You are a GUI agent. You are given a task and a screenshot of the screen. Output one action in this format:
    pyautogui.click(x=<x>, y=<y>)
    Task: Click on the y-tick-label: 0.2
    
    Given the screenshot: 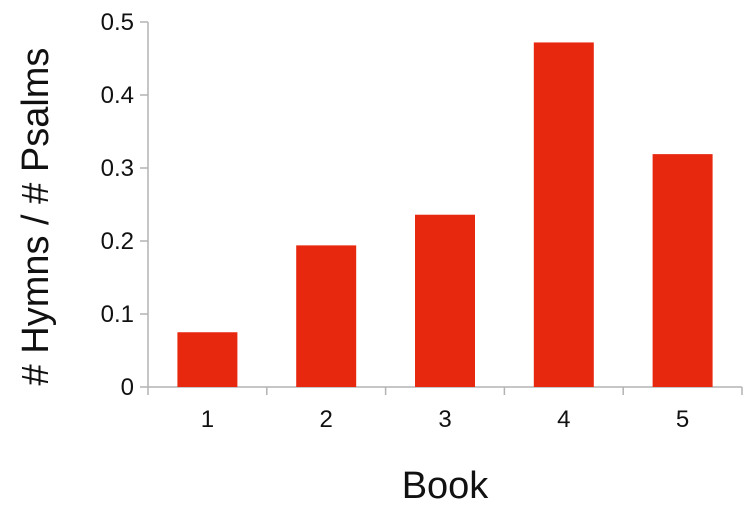 What is the action you would take?
    pyautogui.click(x=117, y=241)
    